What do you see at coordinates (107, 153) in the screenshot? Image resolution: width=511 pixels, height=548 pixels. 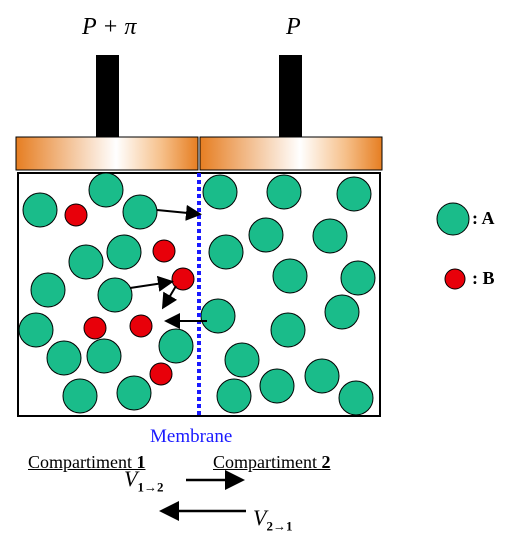 I see `piston-plate-left` at bounding box center [107, 153].